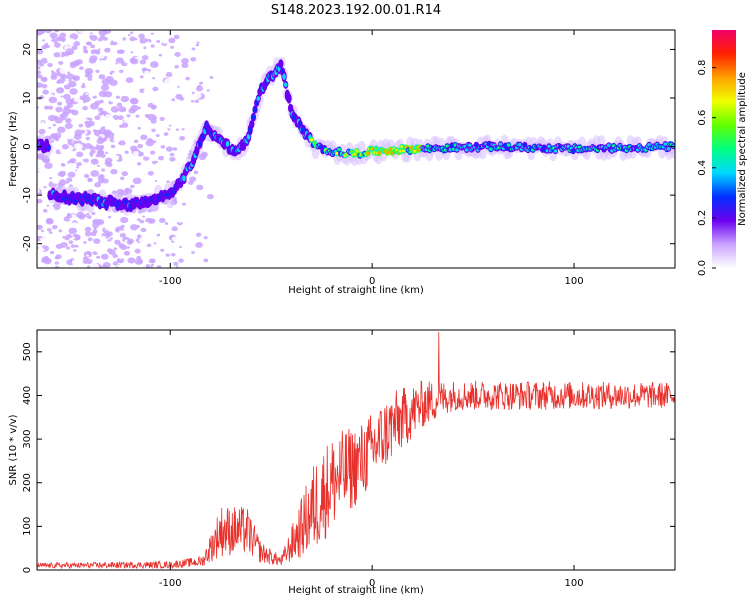  I want to click on spectrogram-xtick-label: 100, so click(574, 281).